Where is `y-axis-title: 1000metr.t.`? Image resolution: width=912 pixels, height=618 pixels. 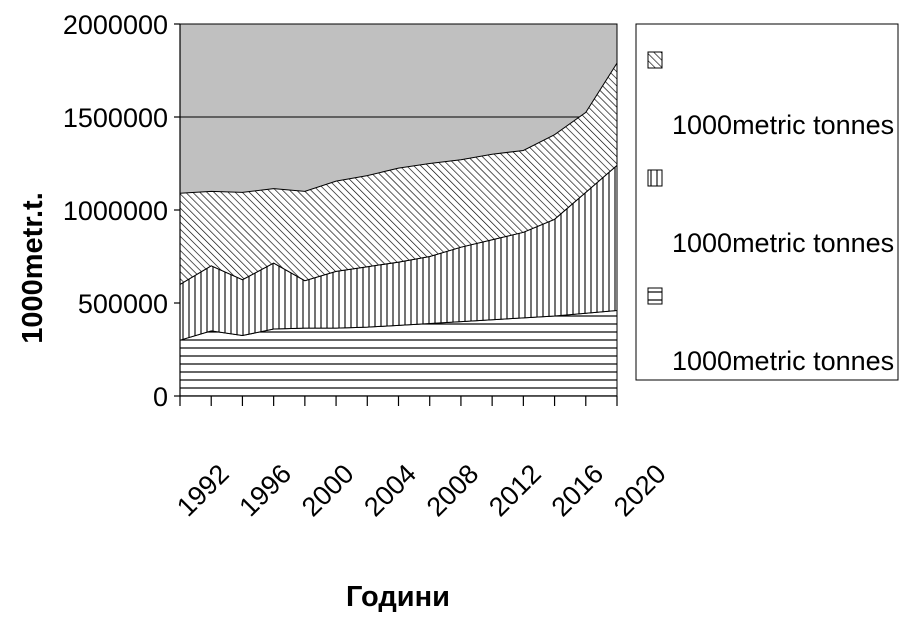
y-axis-title: 1000metr.t. is located at coordinates (33, 268).